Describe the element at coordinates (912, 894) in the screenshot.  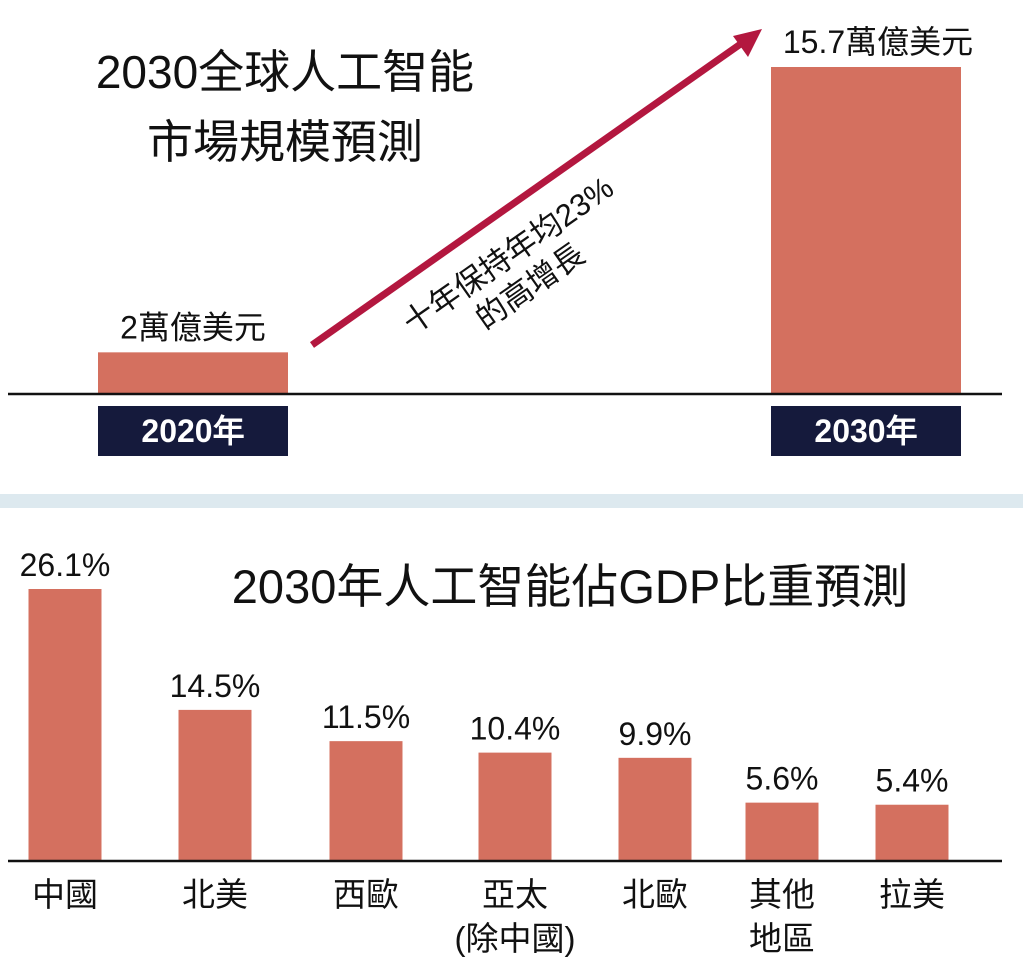
I see `x-tick-label: 拉美` at that location.